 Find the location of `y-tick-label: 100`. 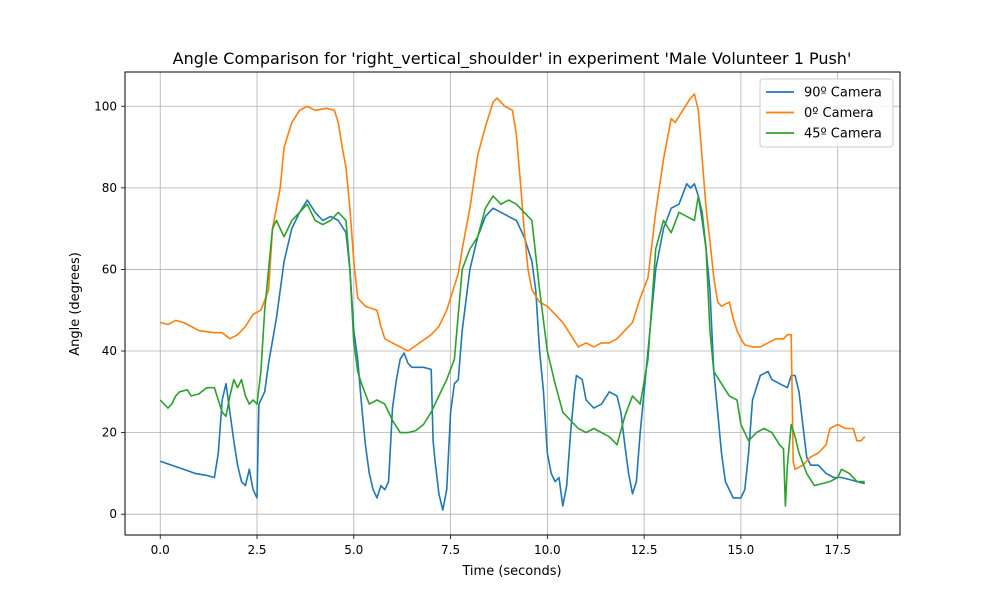

y-tick-label: 100 is located at coordinates (105, 106).